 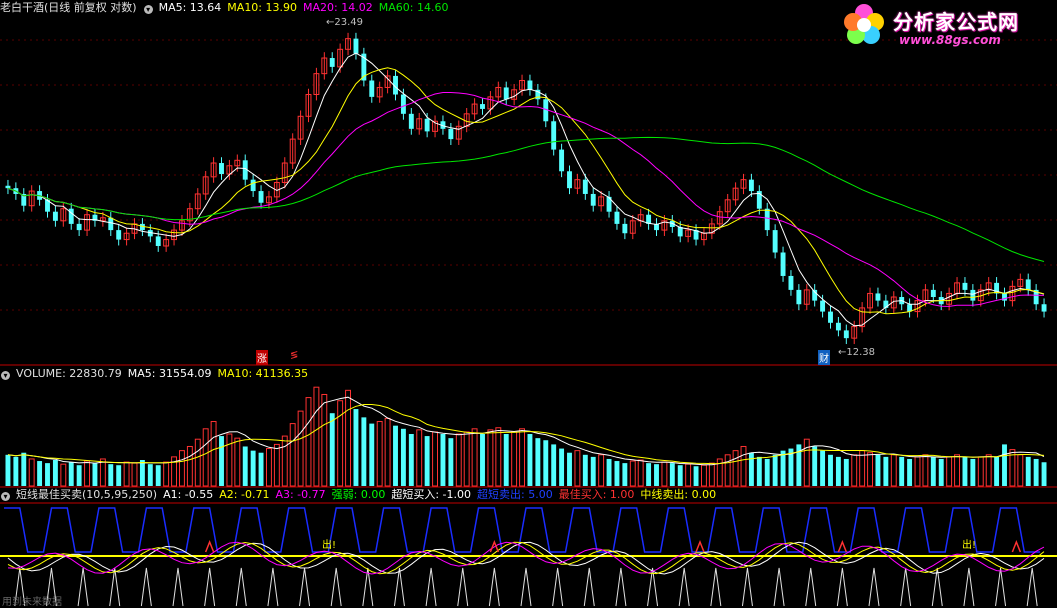 I want to click on a3-label: A3: -0.77, so click(x=300, y=494).